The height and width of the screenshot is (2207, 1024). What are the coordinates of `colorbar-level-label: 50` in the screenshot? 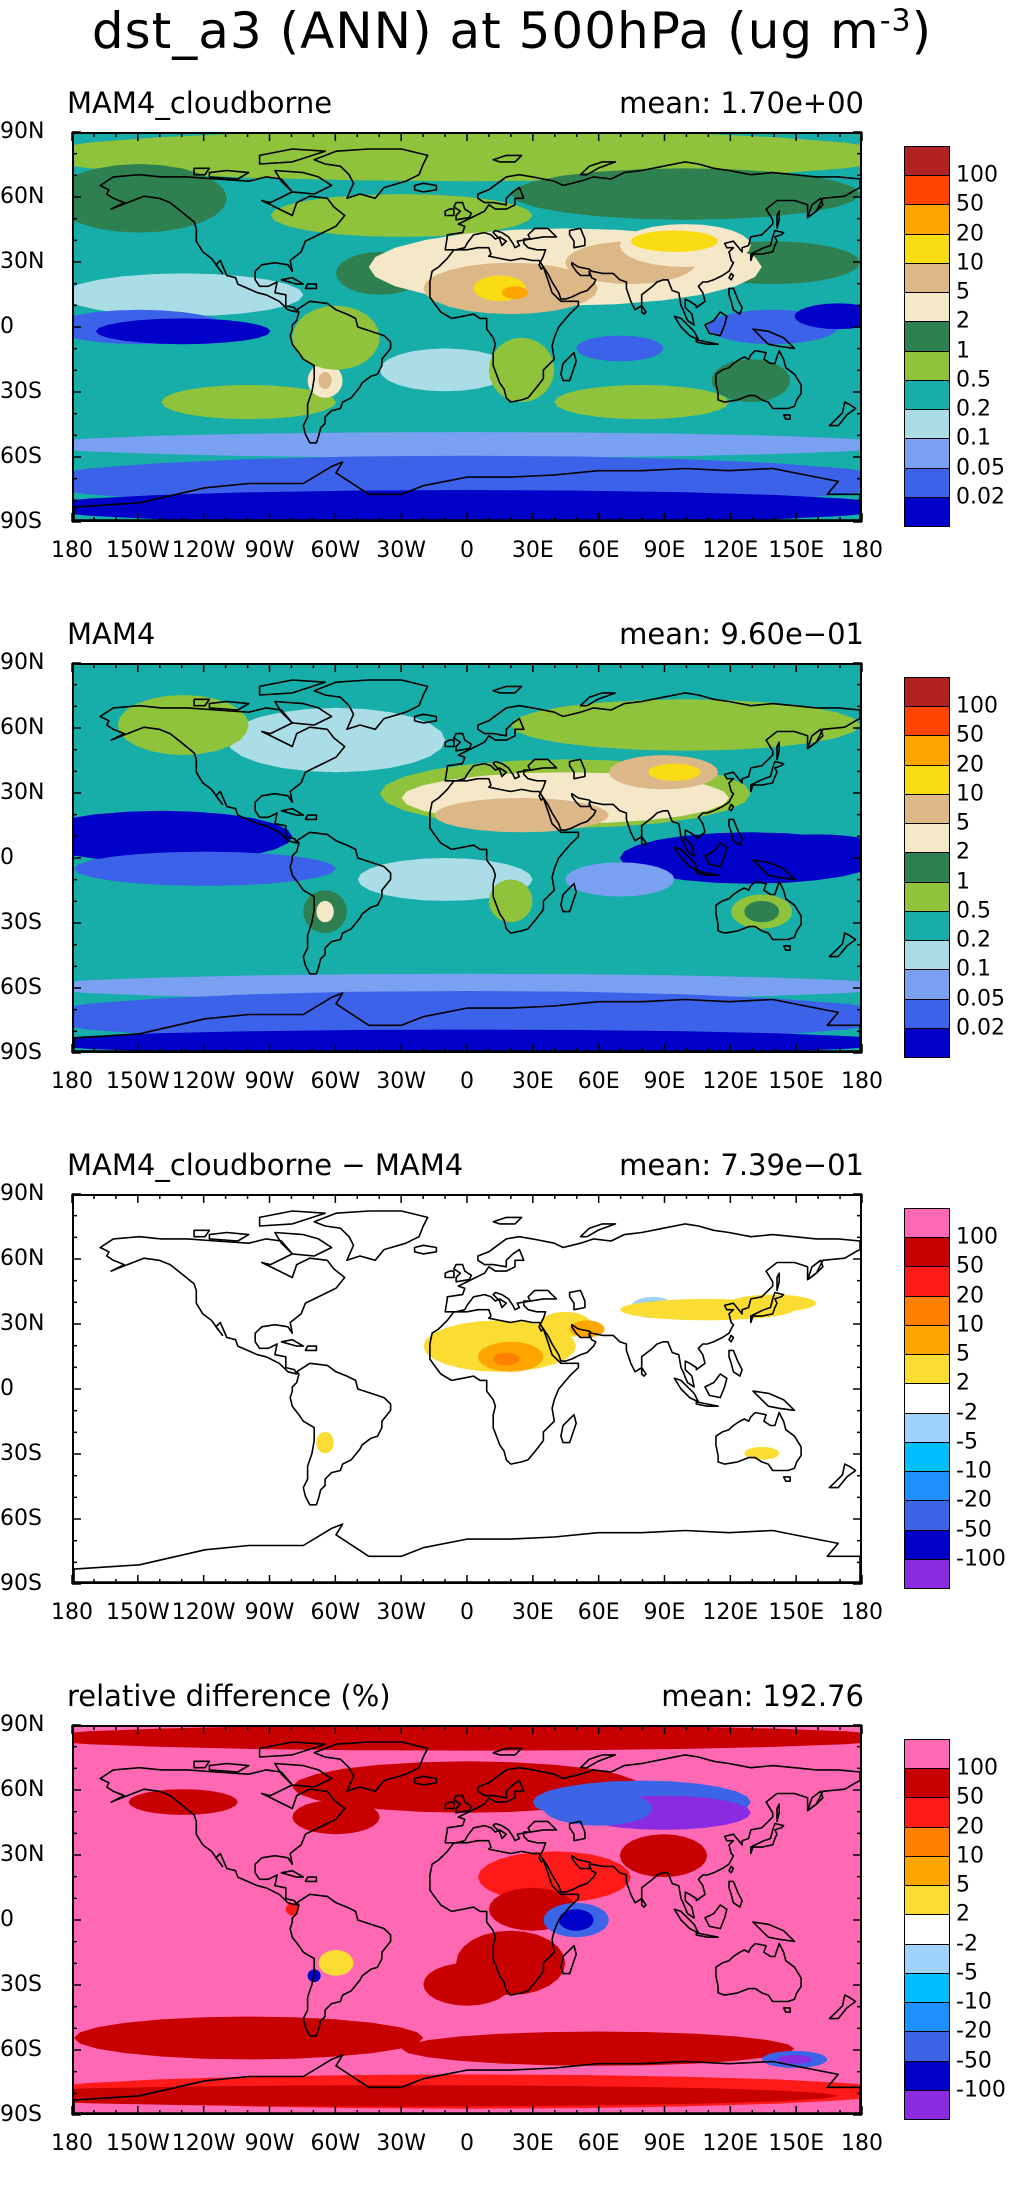 It's located at (970, 735).